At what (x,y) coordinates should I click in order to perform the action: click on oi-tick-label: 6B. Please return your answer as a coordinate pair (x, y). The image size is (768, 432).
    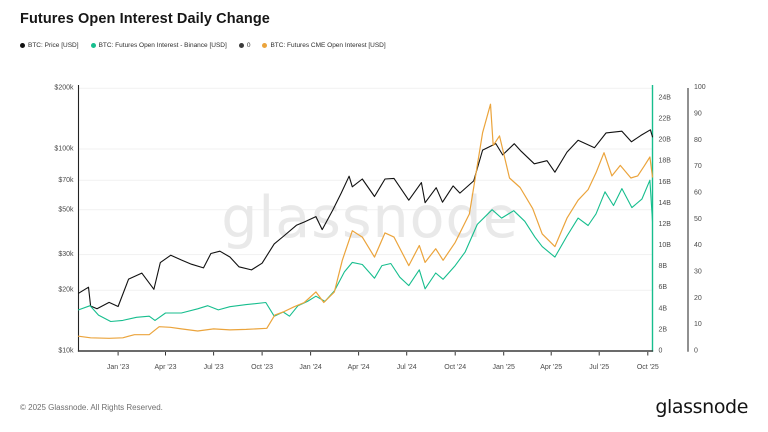
    Looking at the image, I should click on (663, 287).